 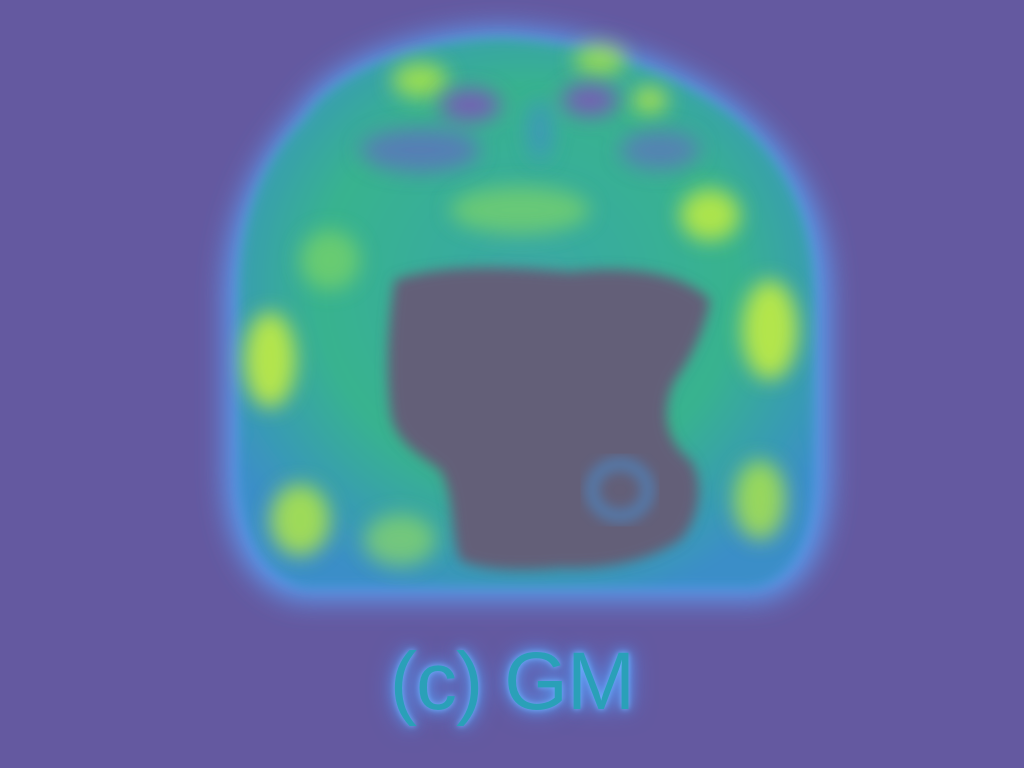 What do you see at coordinates (620, 490) in the screenshot?
I see `void-inner-ring` at bounding box center [620, 490].